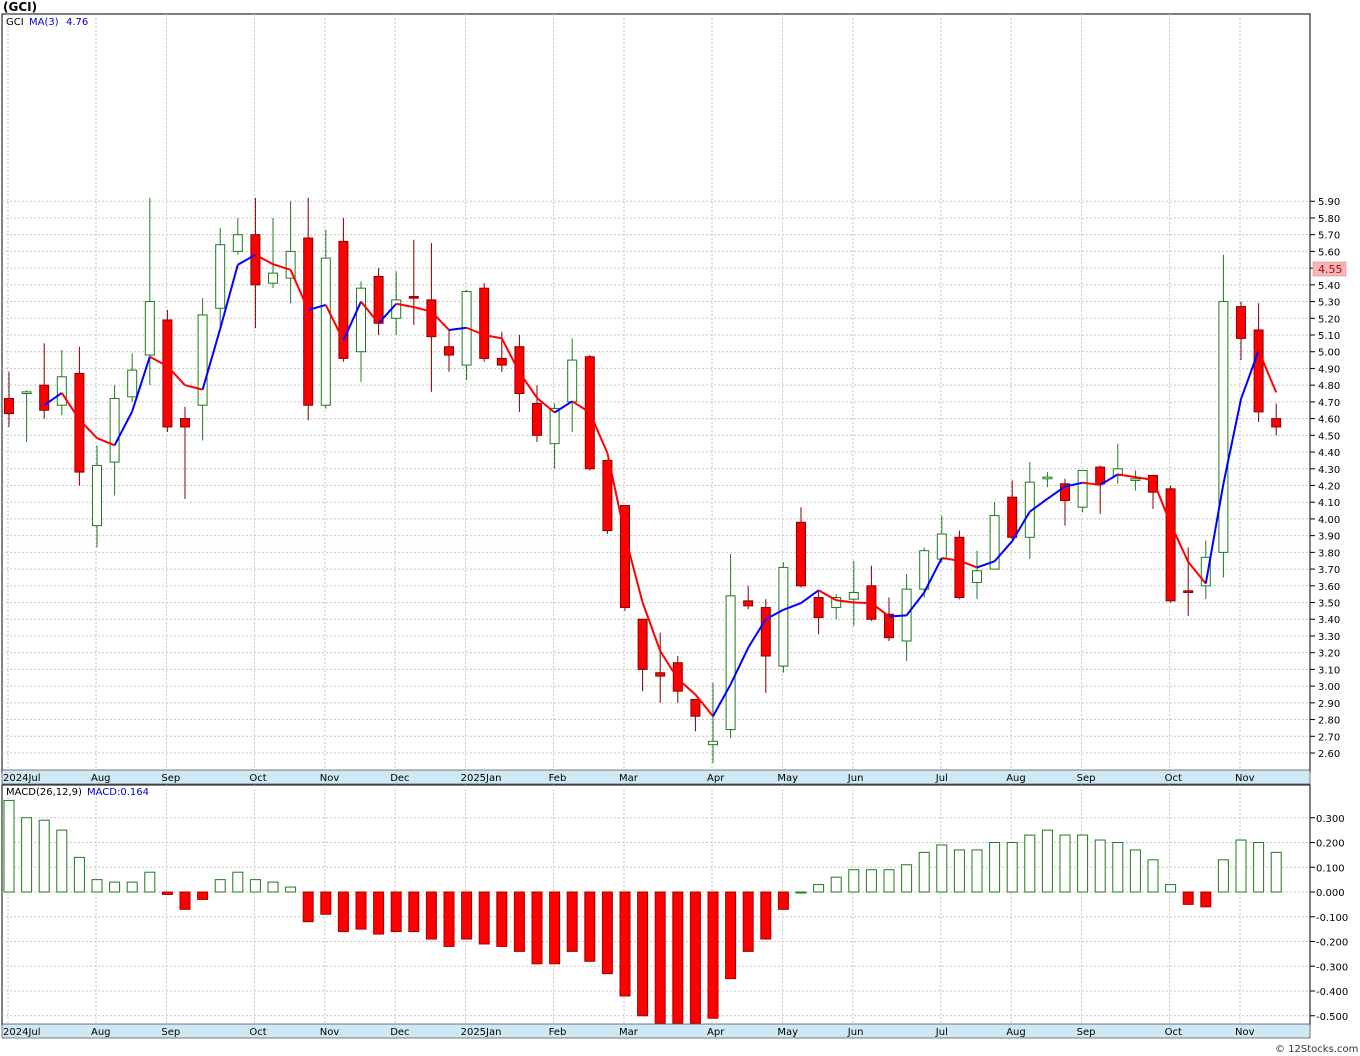  Describe the element at coordinates (399, 778) in the screenshot. I see `price-x-tick-label: Dec` at that location.